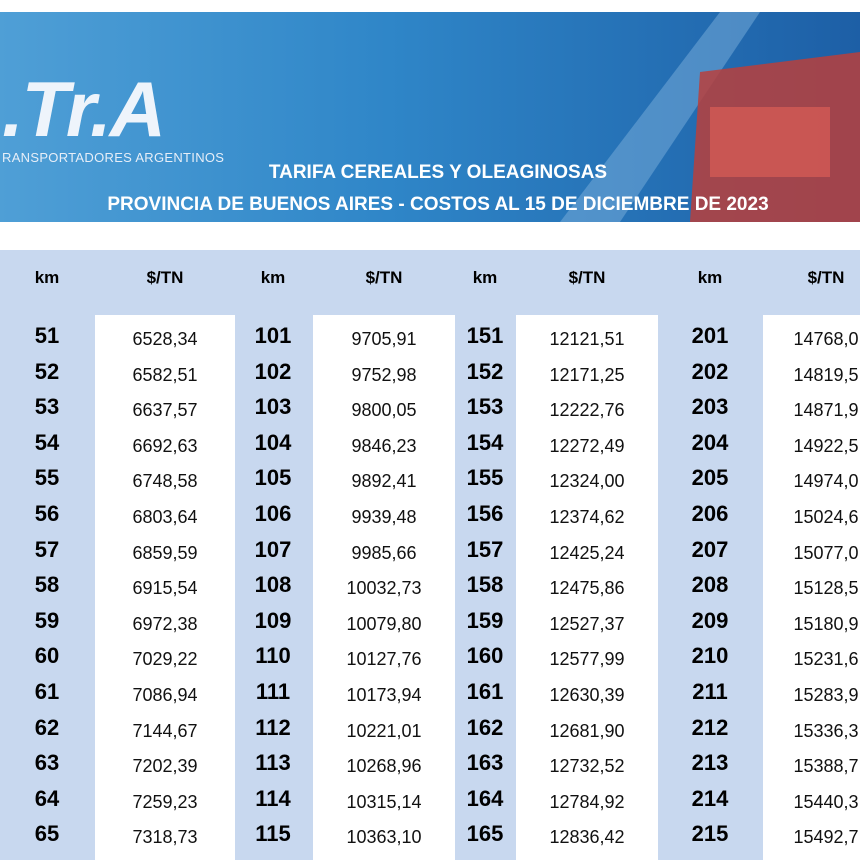 This screenshot has height=860, width=860. Describe the element at coordinates (113, 157) in the screenshot. I see `logo-subtitle: RANSPORTADORES ARGENTINOS` at that location.